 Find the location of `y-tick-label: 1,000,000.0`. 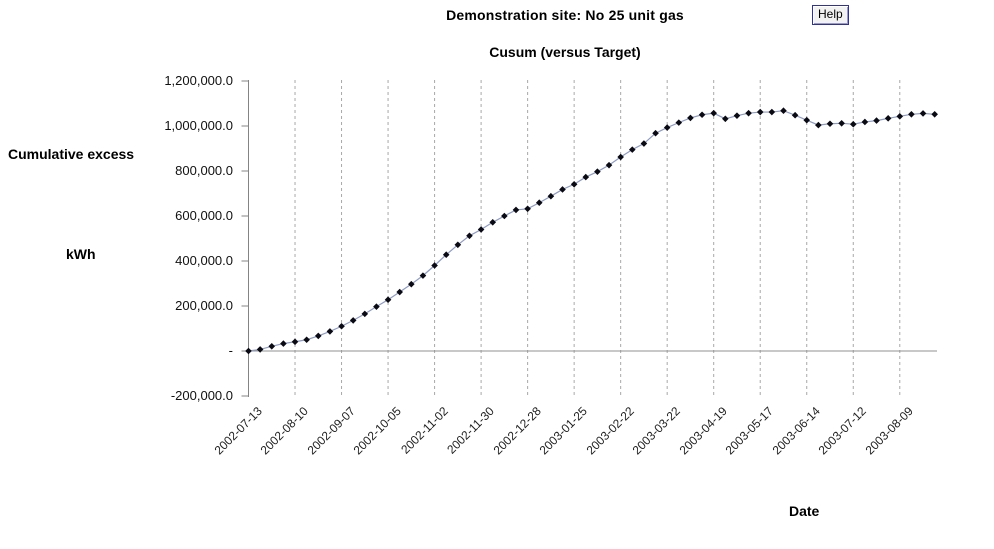

y-tick-label: 1,000,000.0 is located at coordinates (198, 125).